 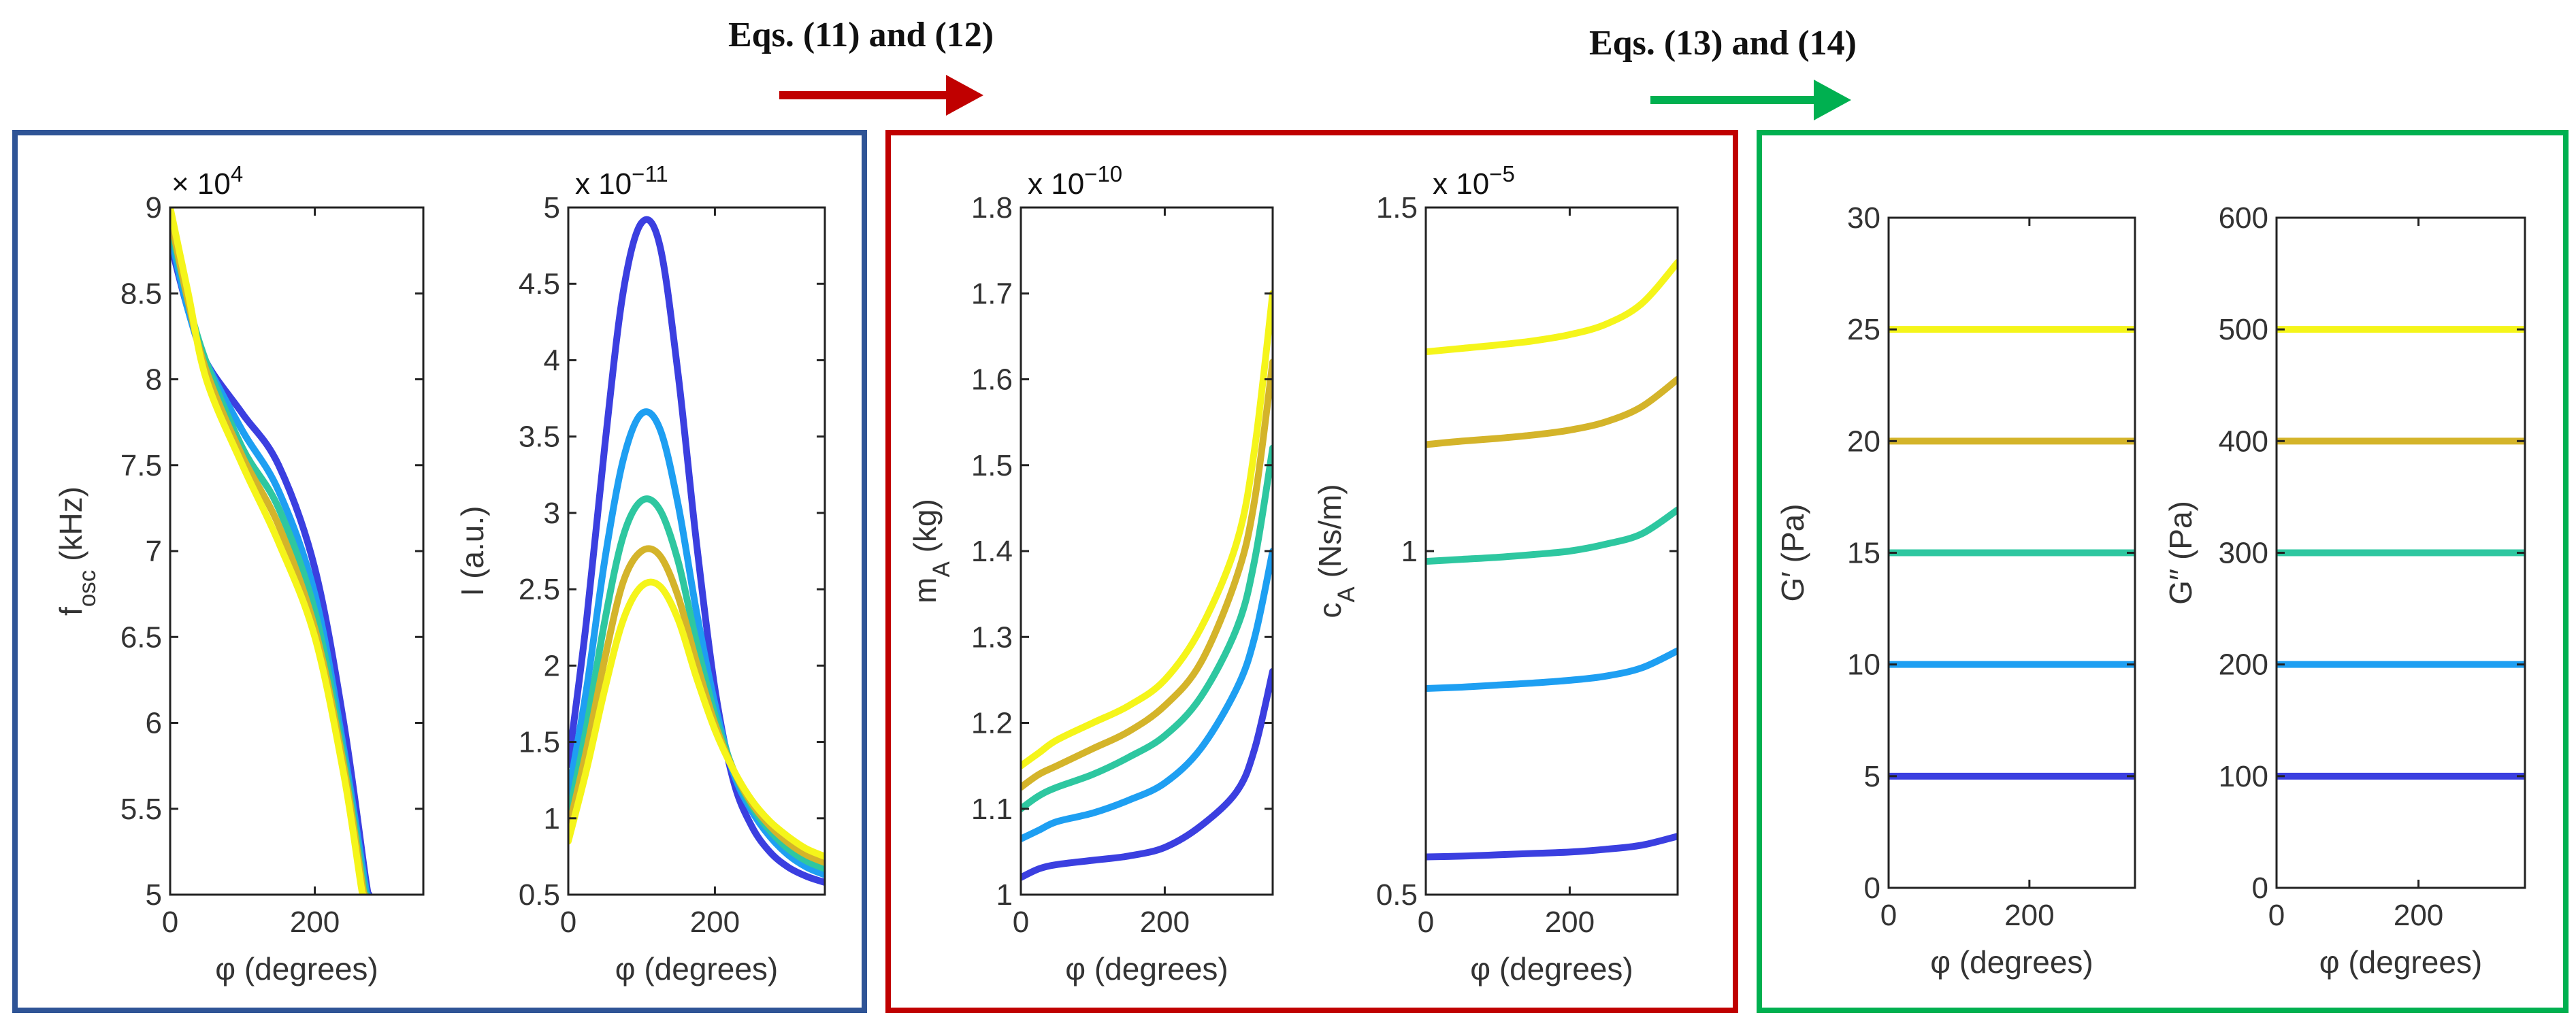 What do you see at coordinates (154, 380) in the screenshot?
I see `y-tick-label: 8` at bounding box center [154, 380].